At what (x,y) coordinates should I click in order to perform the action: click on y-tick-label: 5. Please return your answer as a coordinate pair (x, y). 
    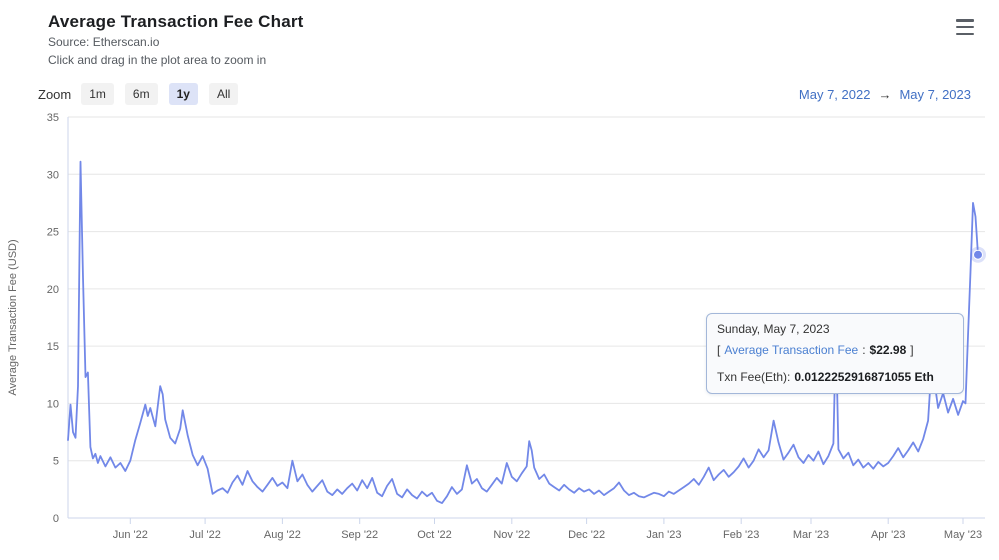
    Looking at the image, I should click on (56, 462).